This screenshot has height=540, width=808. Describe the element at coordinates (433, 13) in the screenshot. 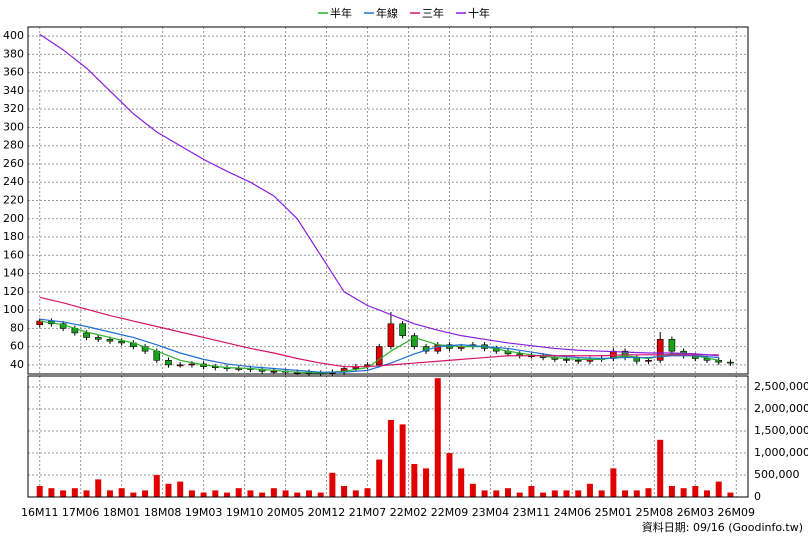

I see `legend-label: 三年` at that location.